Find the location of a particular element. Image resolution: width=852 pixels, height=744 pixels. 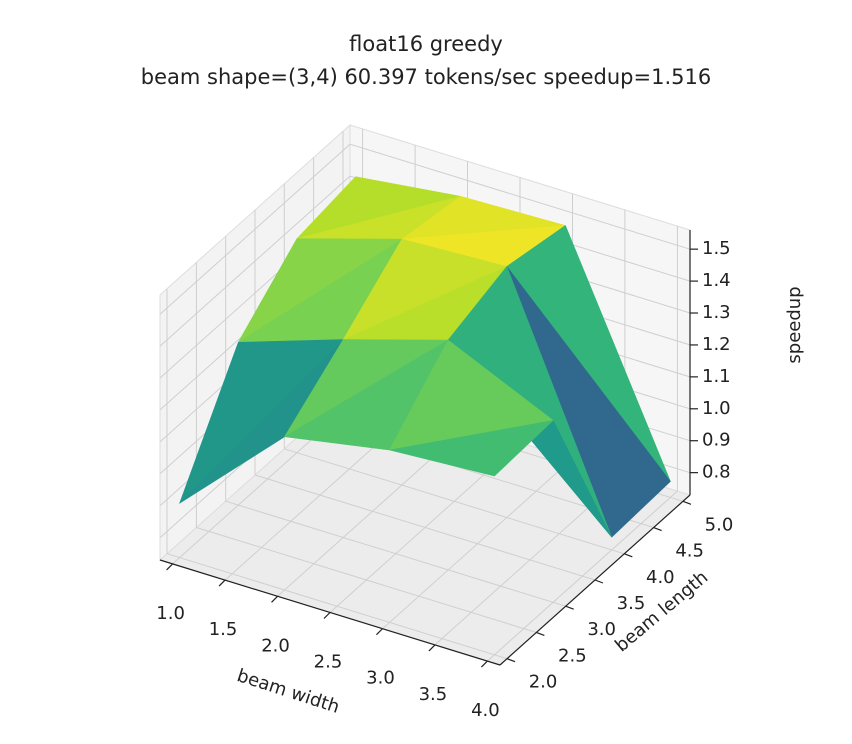

y-tick-label: 4.5 is located at coordinates (689, 551).